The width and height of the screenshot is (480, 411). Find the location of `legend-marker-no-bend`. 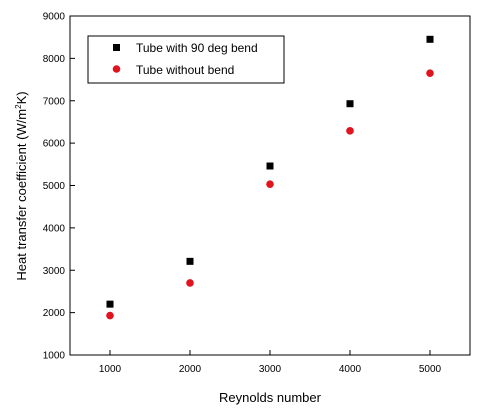

legend-marker-no-bend is located at coordinates (116, 69).